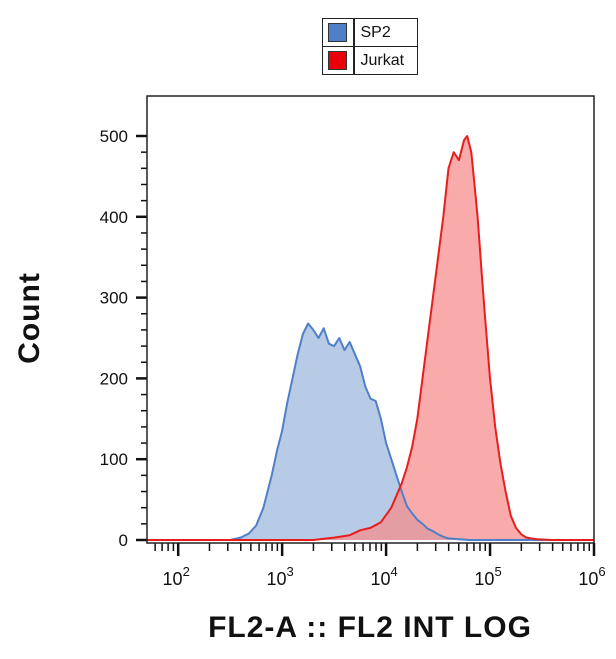 The width and height of the screenshot is (616, 659). What do you see at coordinates (123, 540) in the screenshot?
I see `y-tick-label-0: 0` at bounding box center [123, 540].